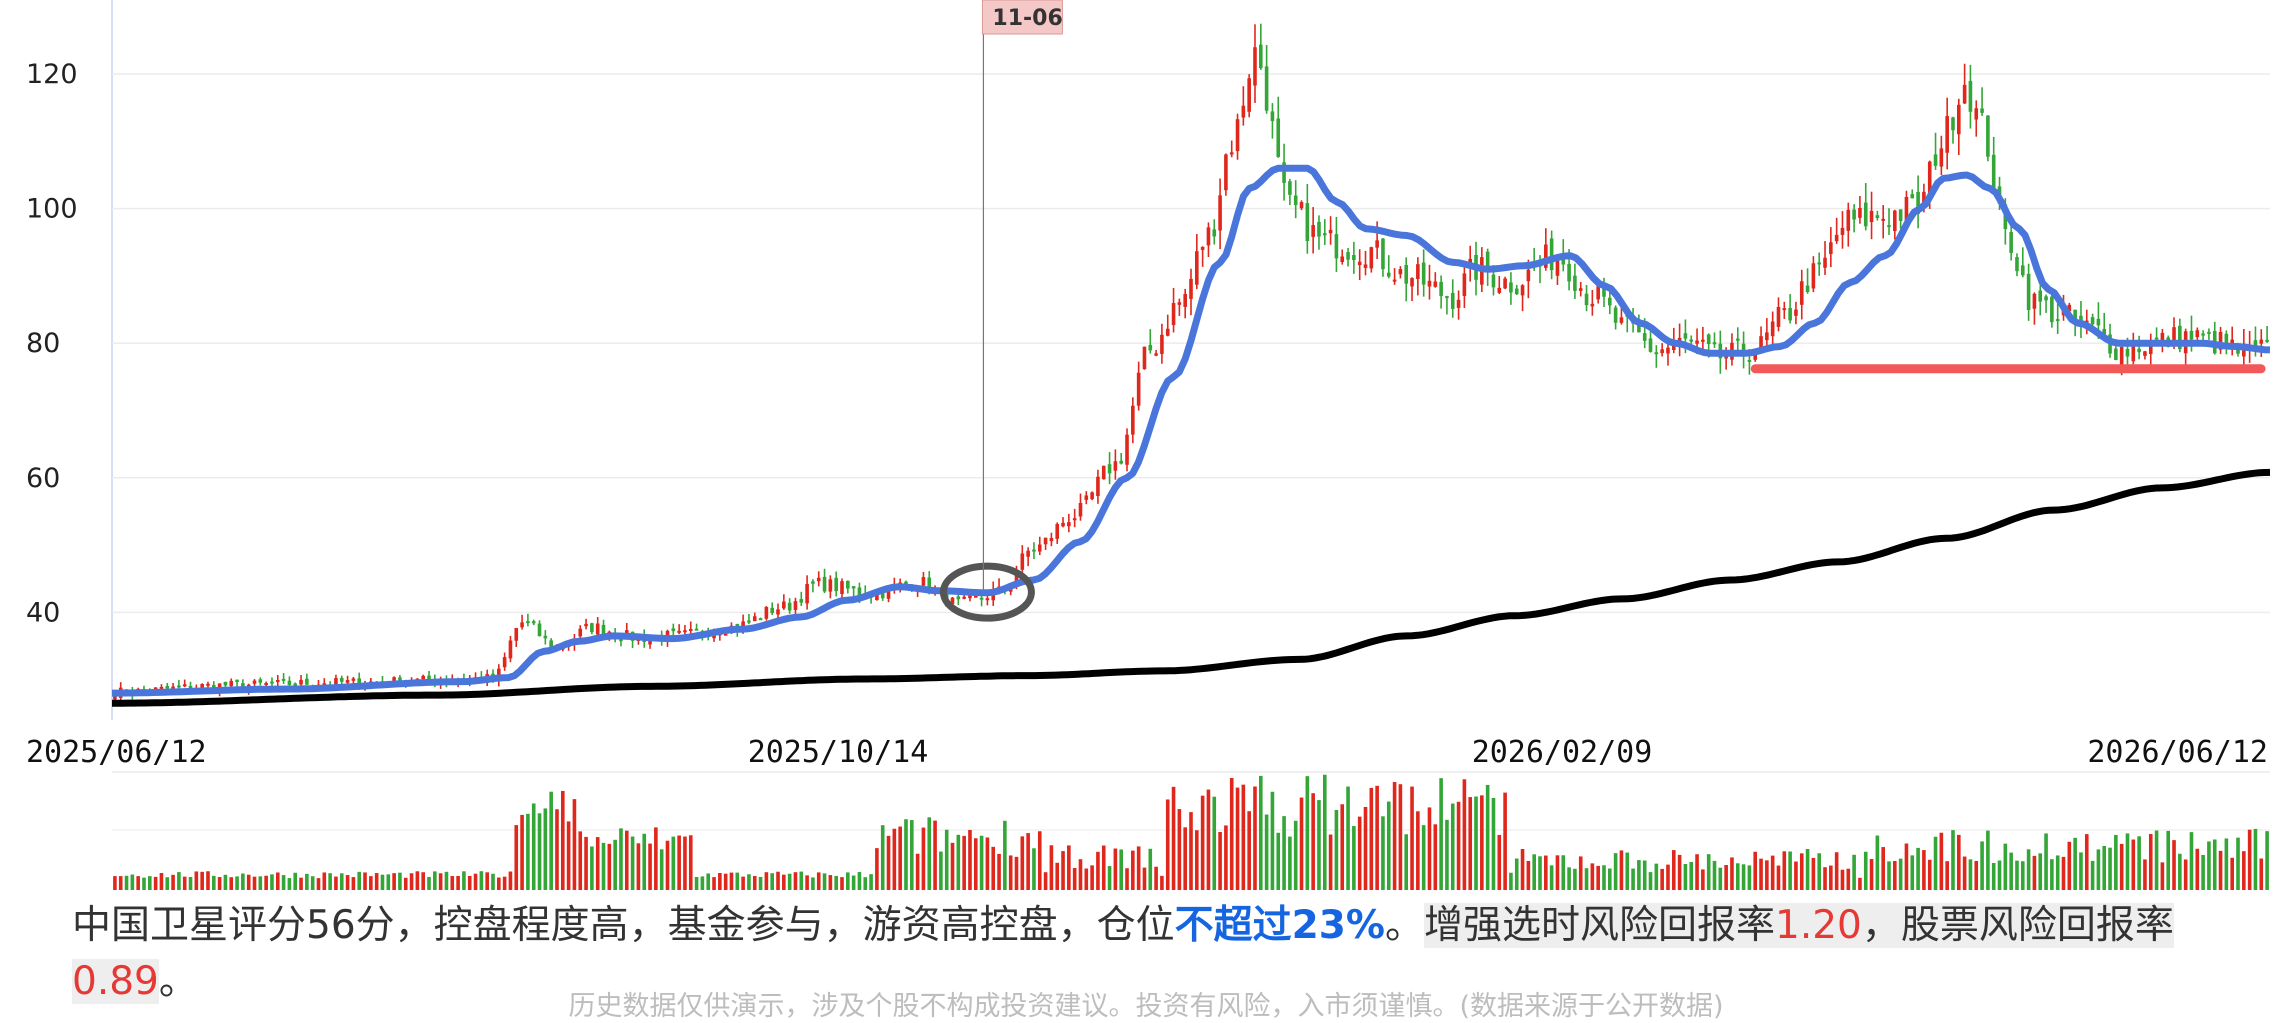 The width and height of the screenshot is (2292, 1023). What do you see at coordinates (1022, 296) in the screenshot?
I see `crosshair: 11-06` at bounding box center [1022, 296].